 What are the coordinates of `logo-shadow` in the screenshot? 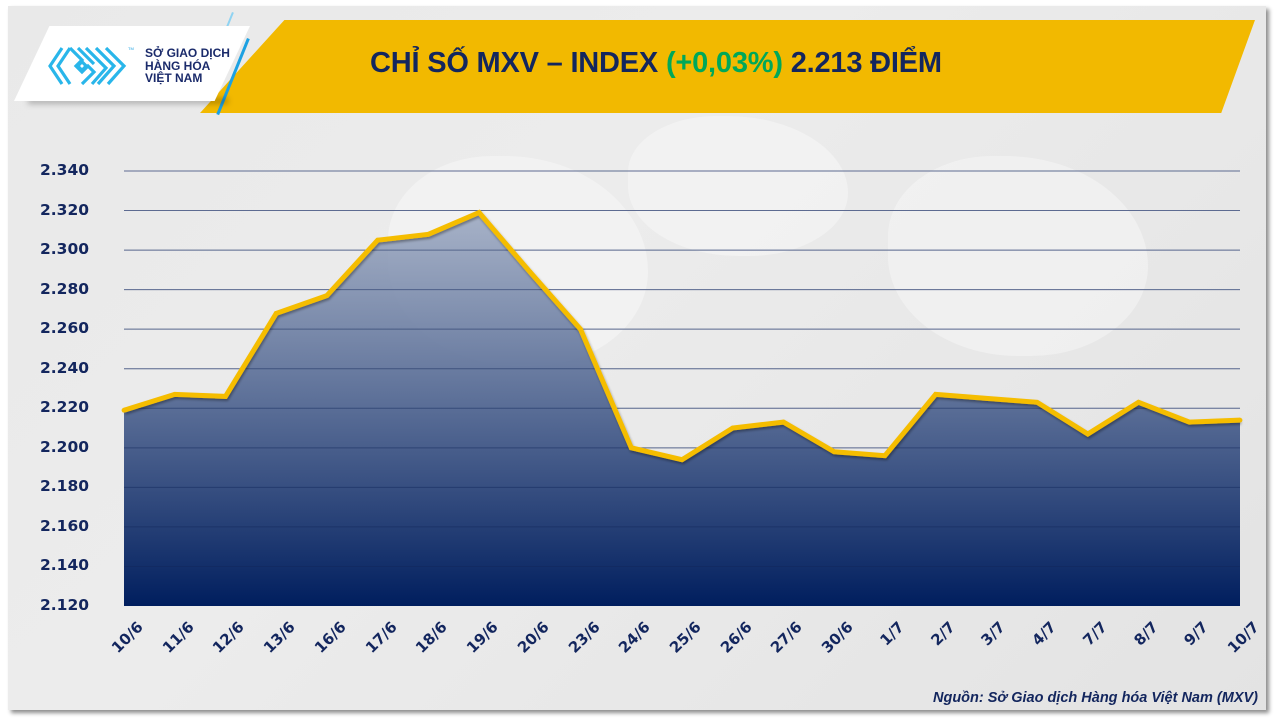 It's located at (128, 101).